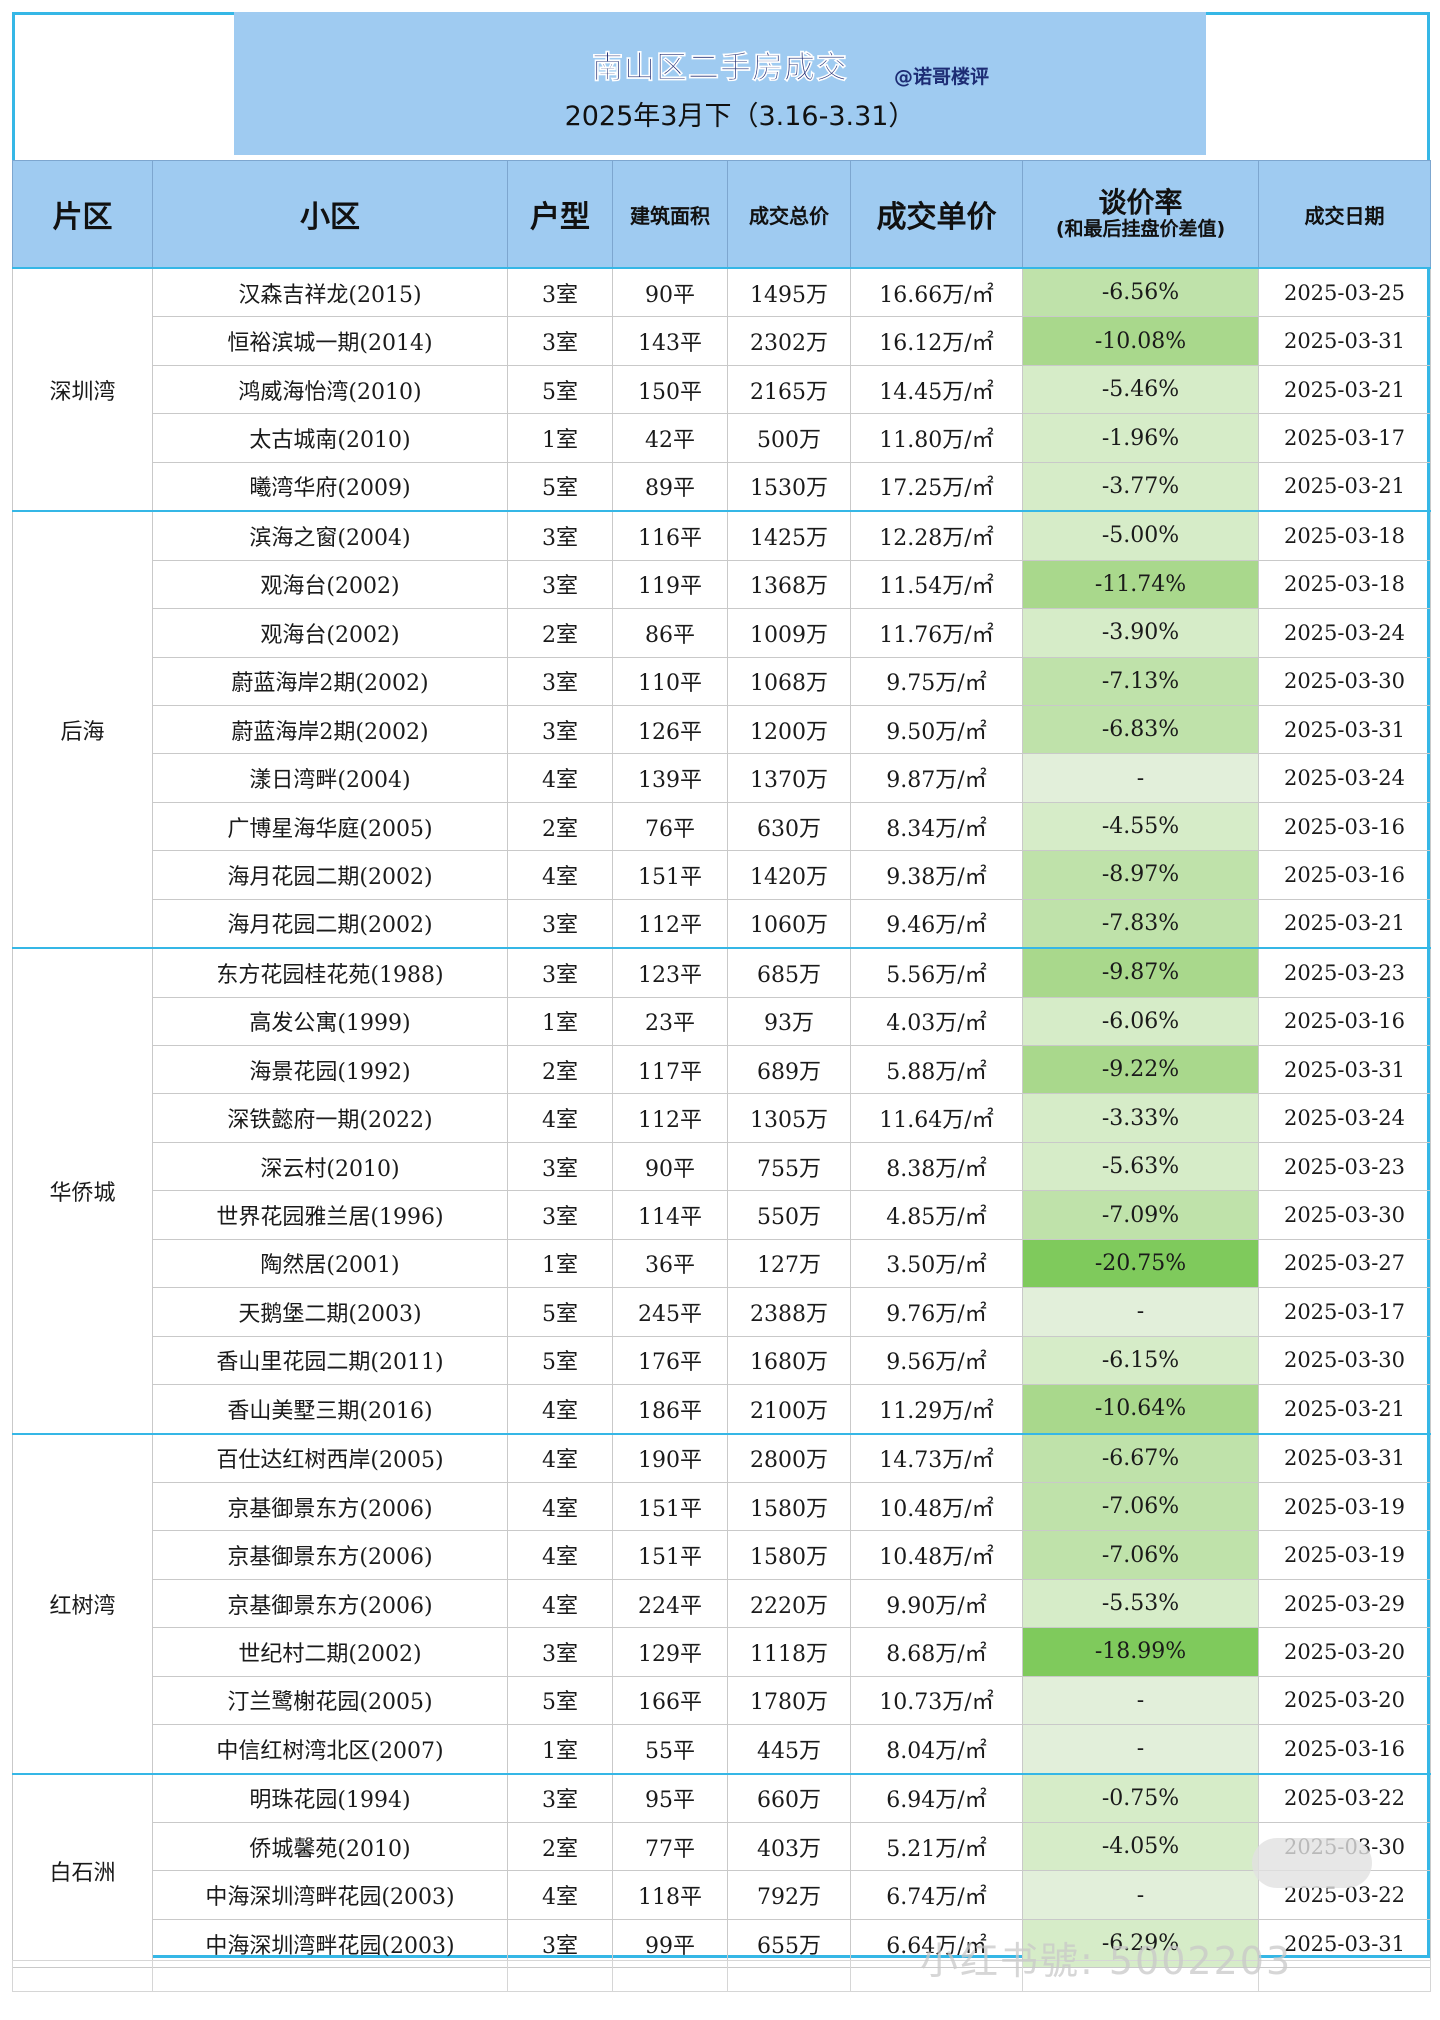  I want to click on estate-cell: 京基御景东方(2006), so click(330, 1506).